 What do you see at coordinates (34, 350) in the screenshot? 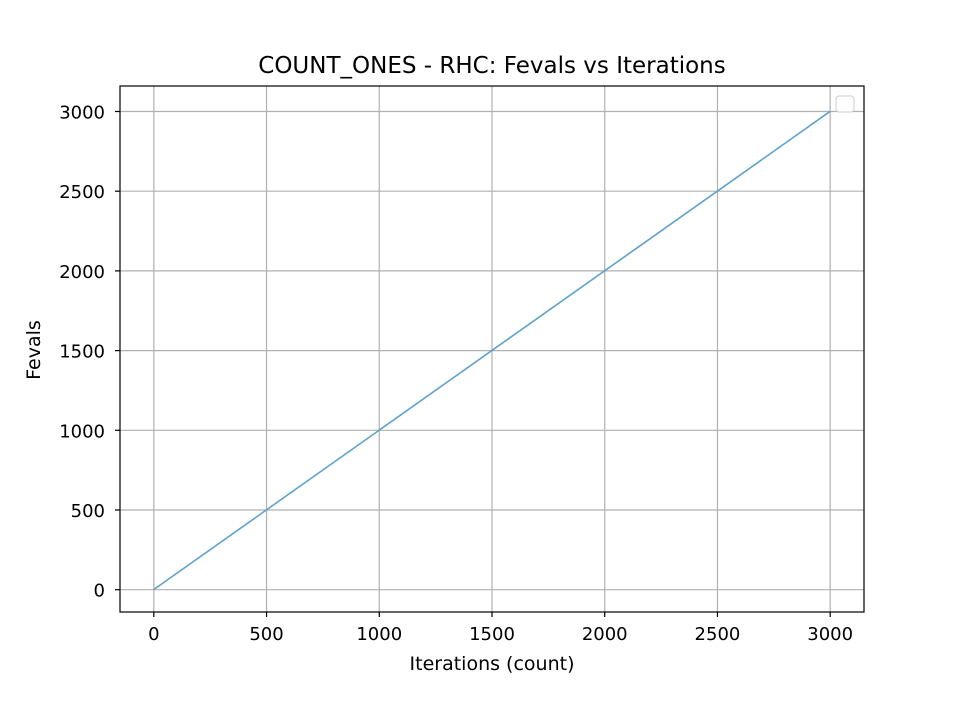
I see `y-axis-label: Fevals` at bounding box center [34, 350].